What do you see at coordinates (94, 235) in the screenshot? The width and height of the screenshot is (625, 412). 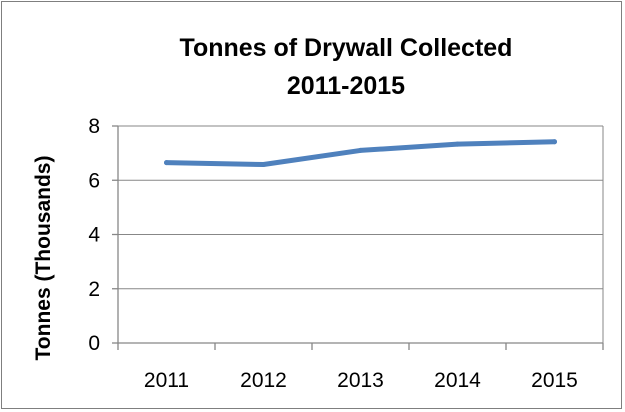 I see `y-tick-label: 4` at bounding box center [94, 235].